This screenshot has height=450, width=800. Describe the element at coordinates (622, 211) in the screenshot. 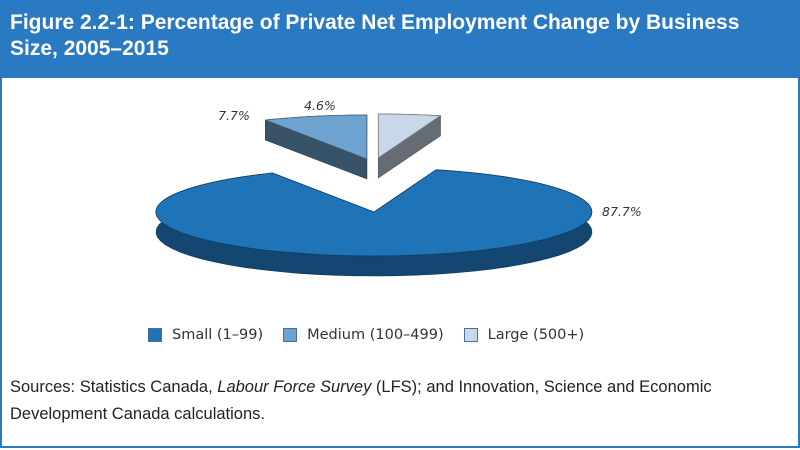

I see `data-label-small: 87.7%` at that location.